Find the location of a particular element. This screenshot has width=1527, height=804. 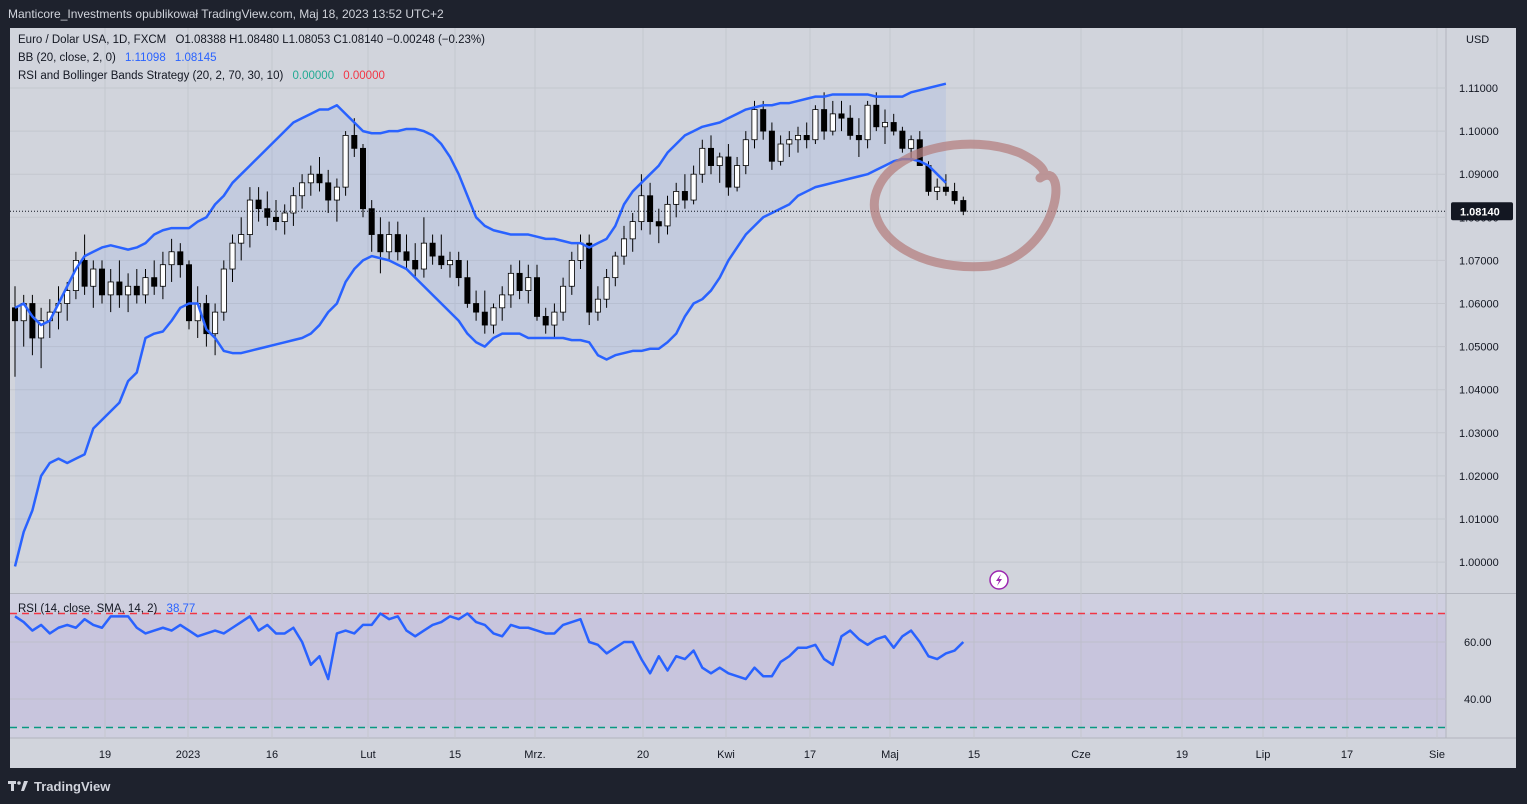

legend-rsi: RSI (14, close, SMA, 14, 2) 38.77 is located at coordinates (109, 609).